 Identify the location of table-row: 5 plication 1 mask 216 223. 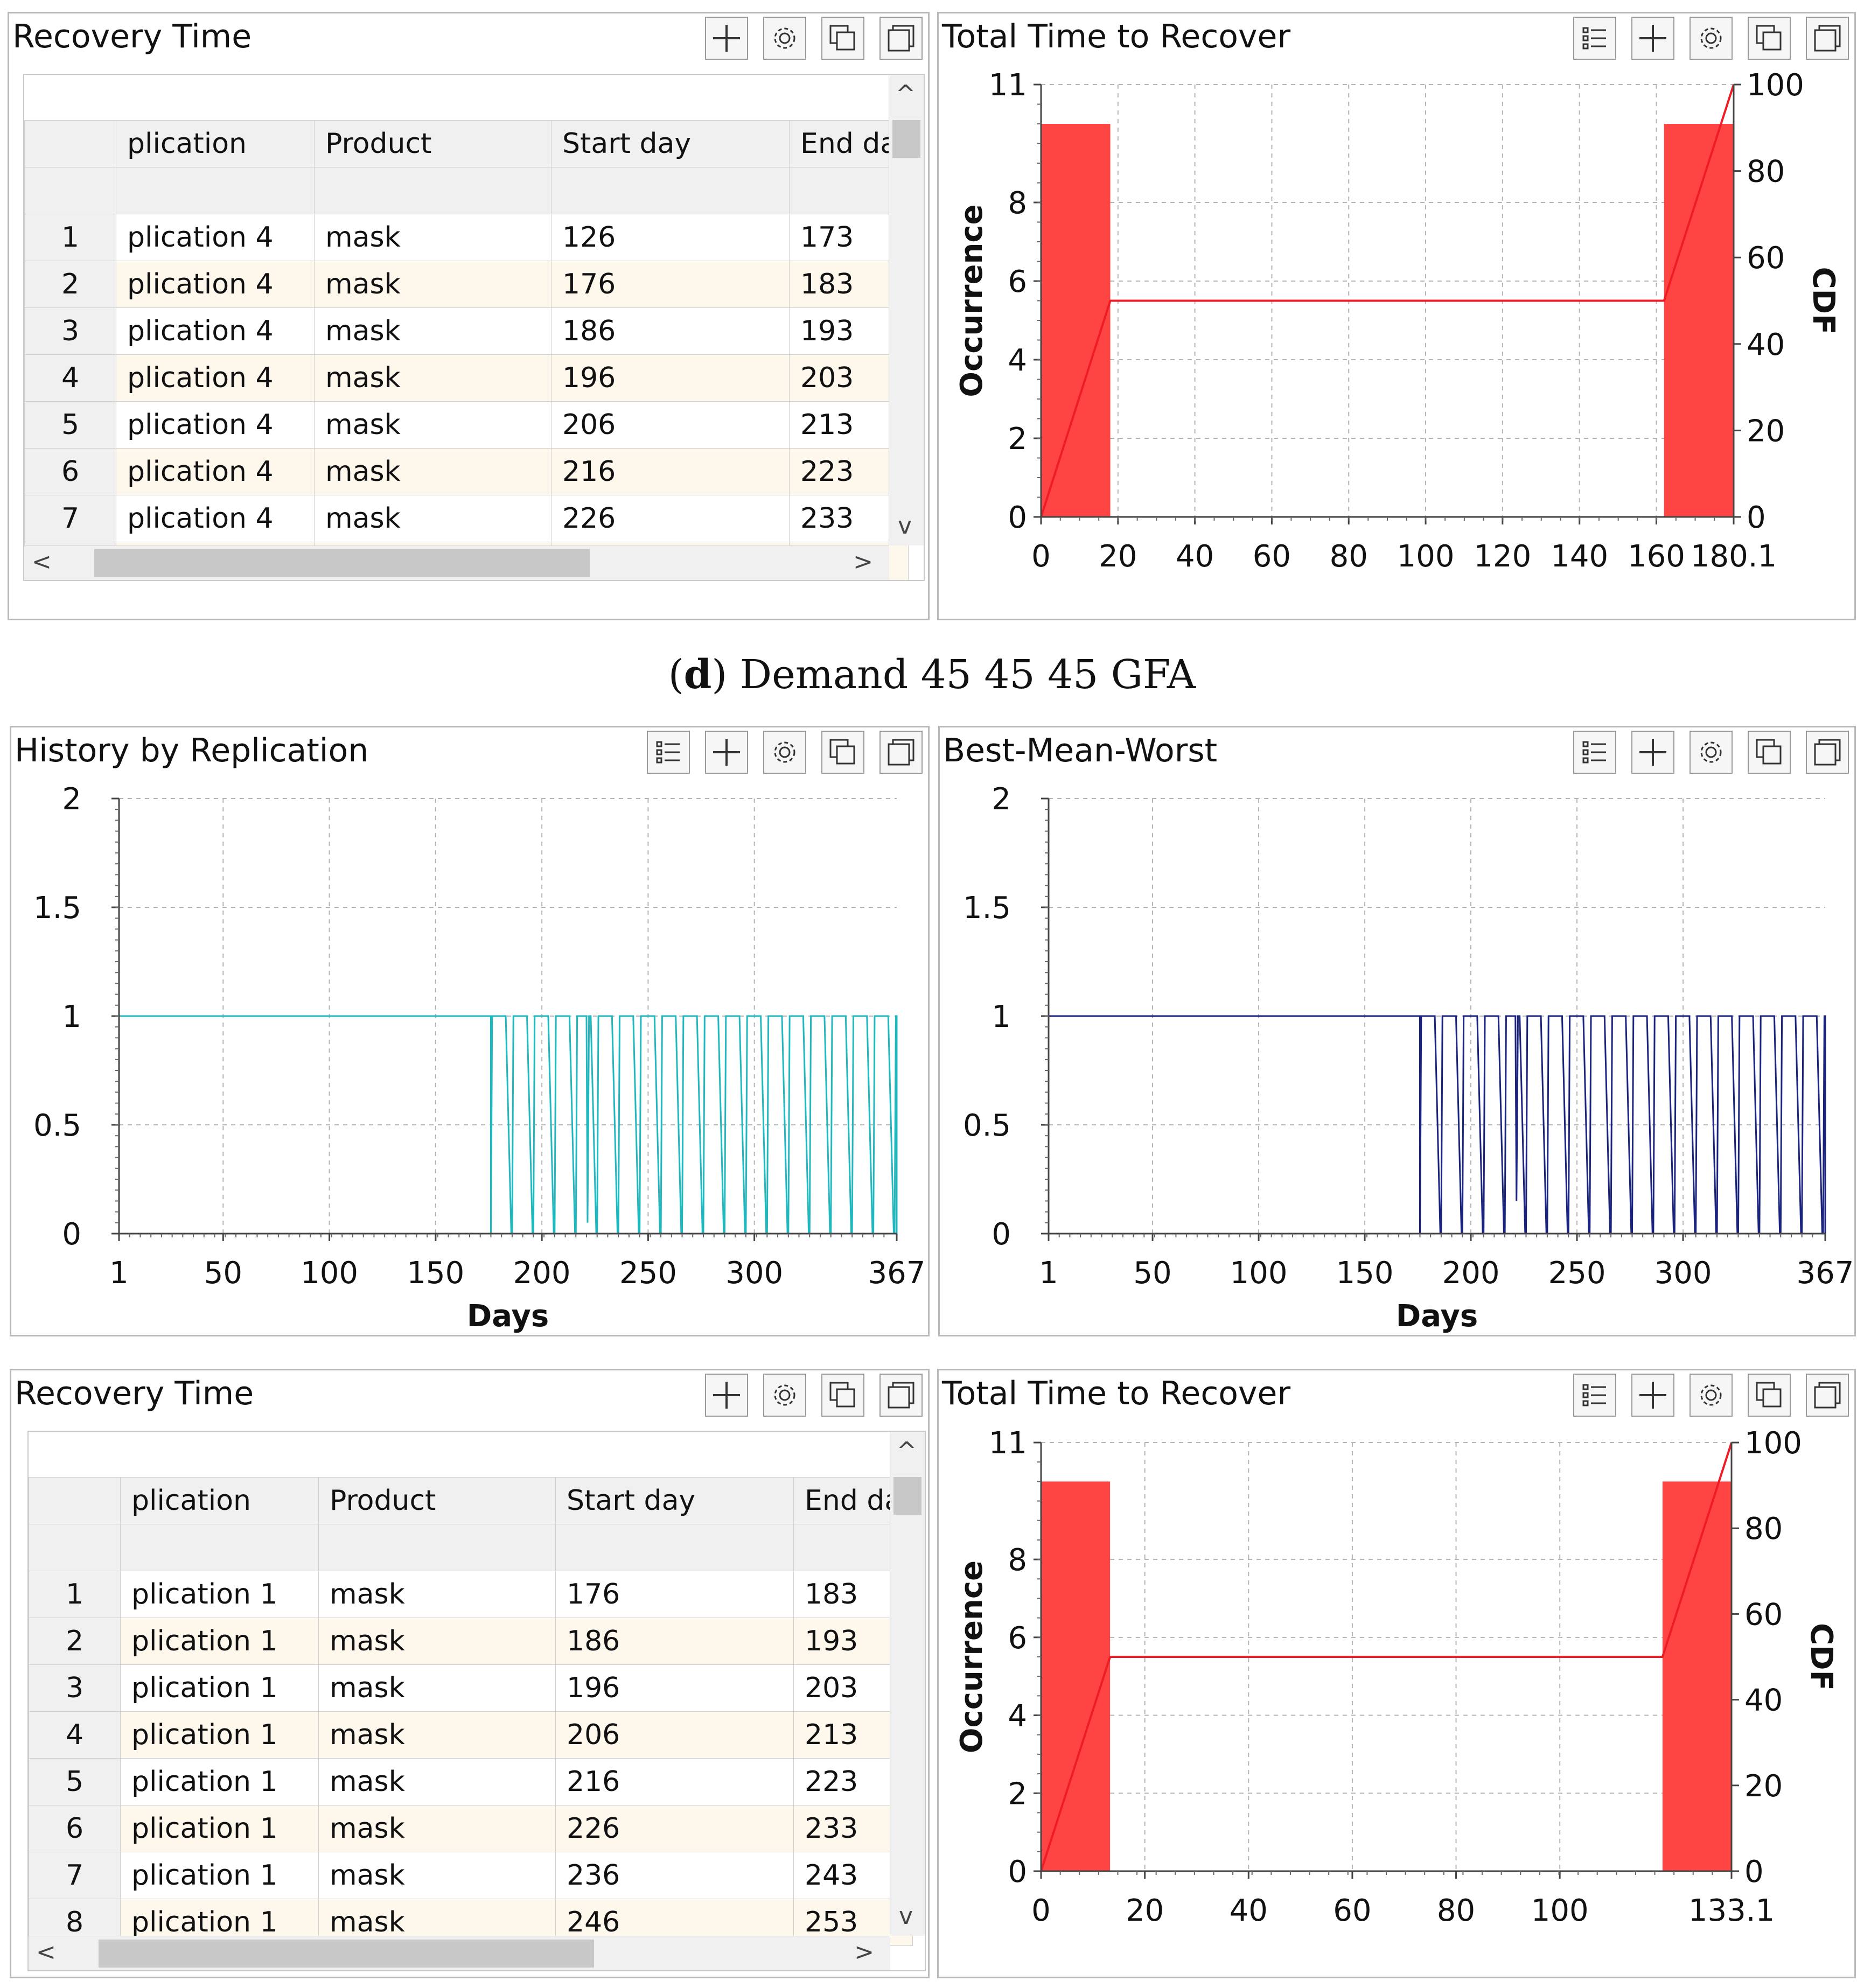
(471, 1781).